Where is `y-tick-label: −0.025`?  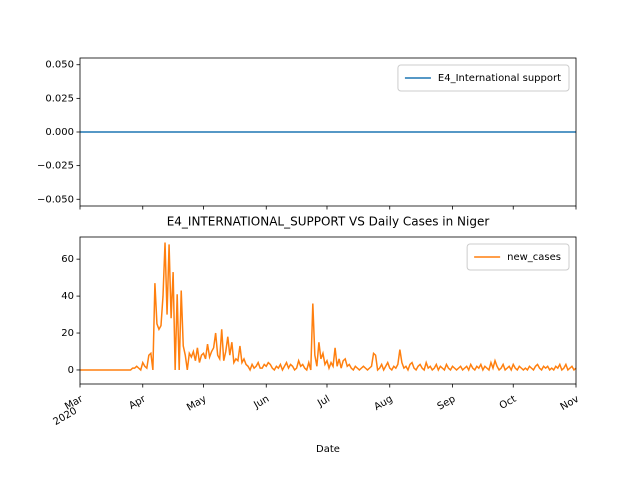
y-tick-label: −0.025 is located at coordinates (55, 166).